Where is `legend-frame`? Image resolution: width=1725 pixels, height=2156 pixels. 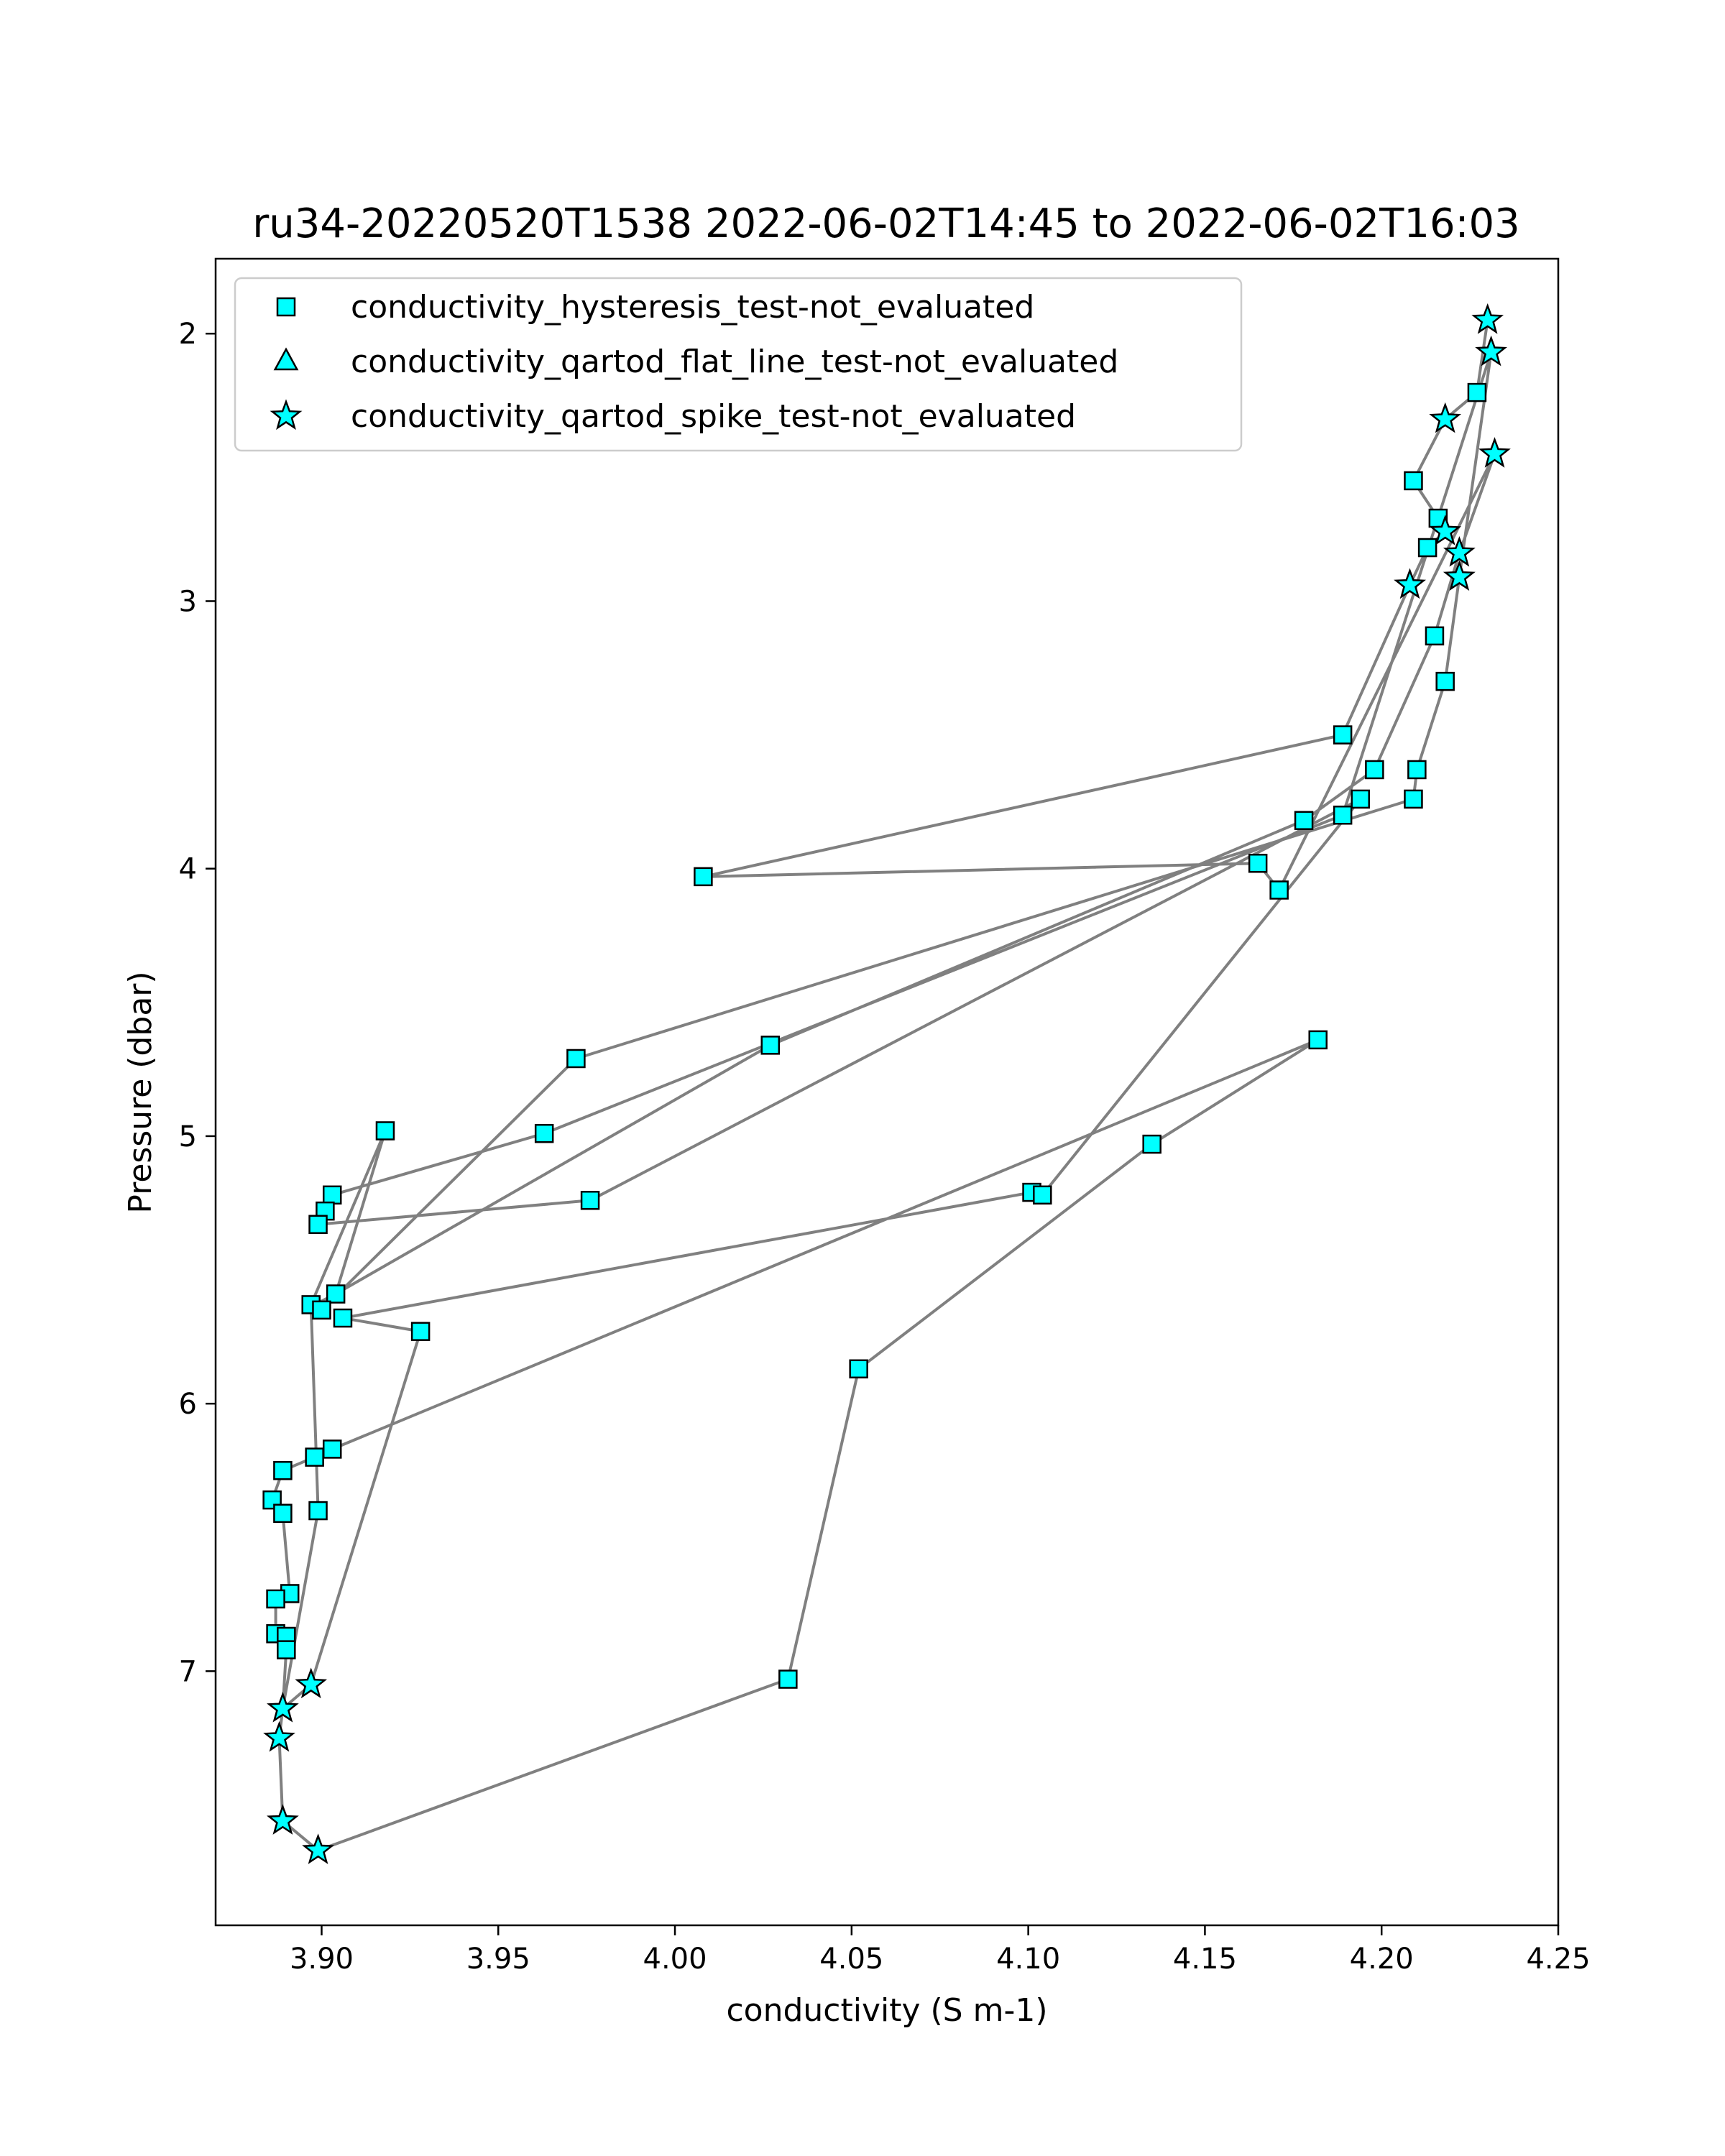 legend-frame is located at coordinates (738, 365).